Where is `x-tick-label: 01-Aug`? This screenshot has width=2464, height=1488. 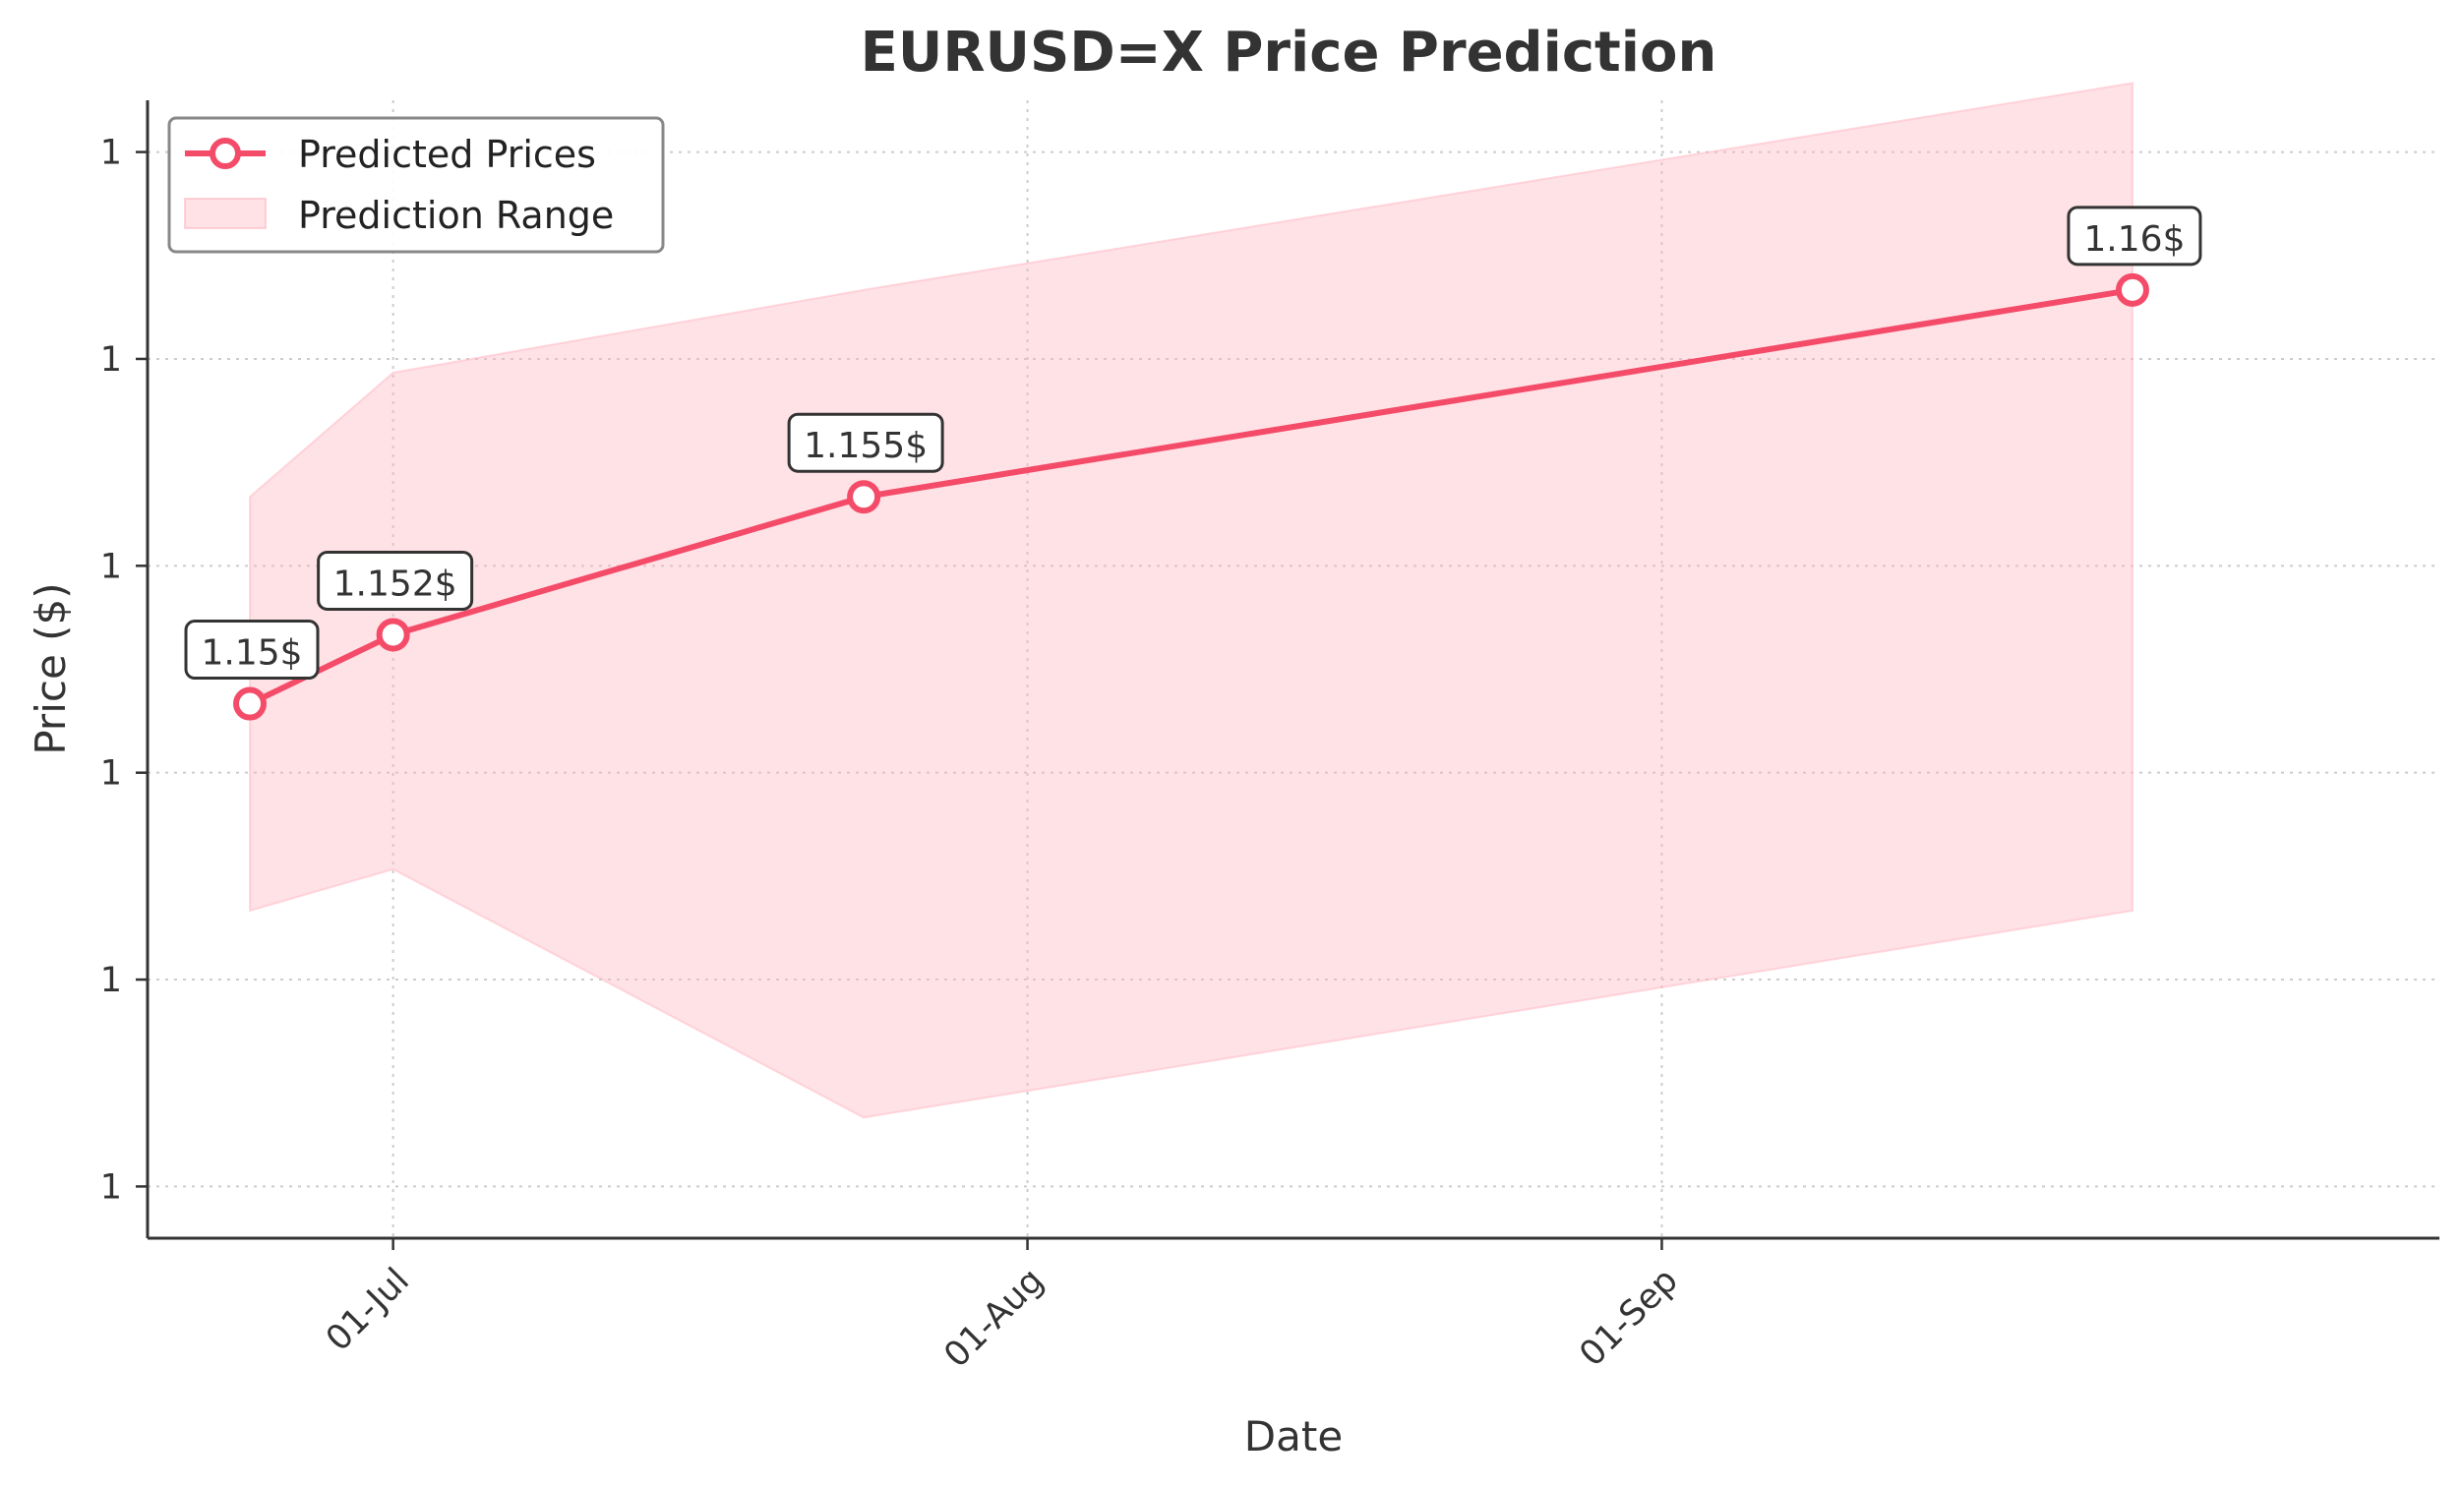 x-tick-label: 01-Aug is located at coordinates (993, 1318).